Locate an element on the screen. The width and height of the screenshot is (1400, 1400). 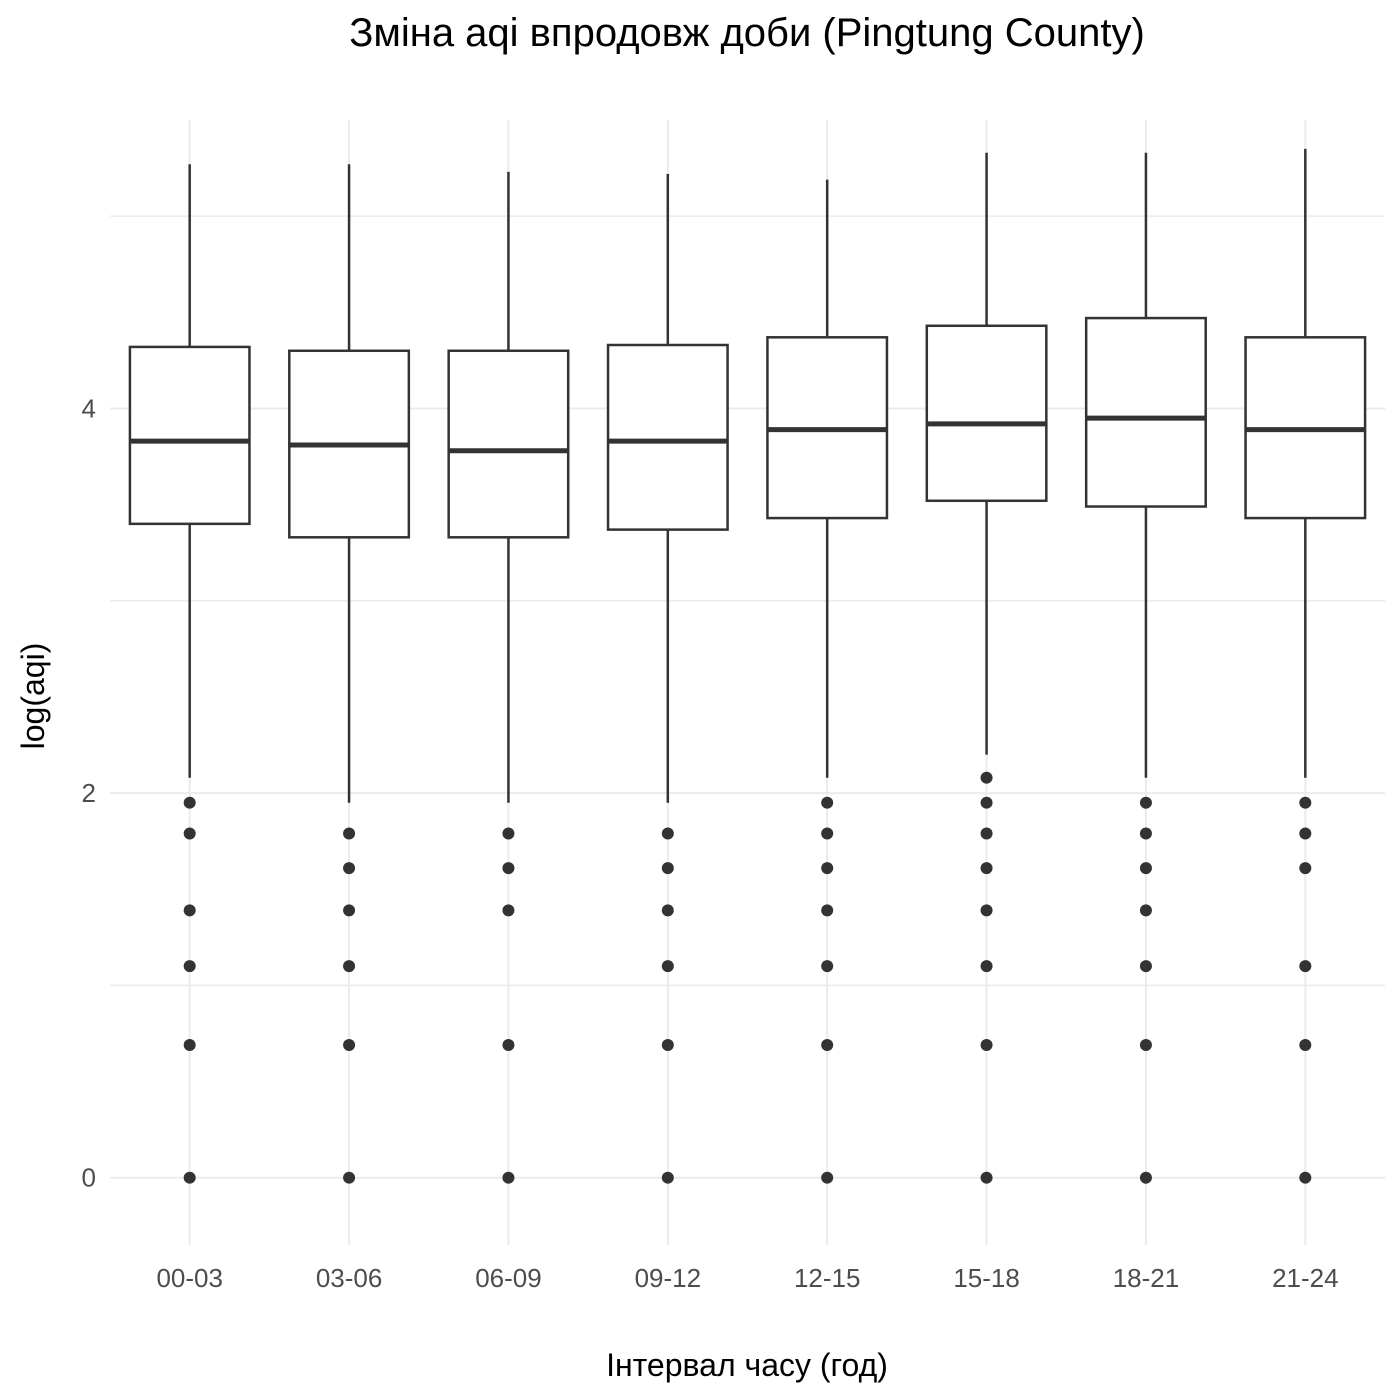
x-tick-label: 09-12 is located at coordinates (668, 1278).